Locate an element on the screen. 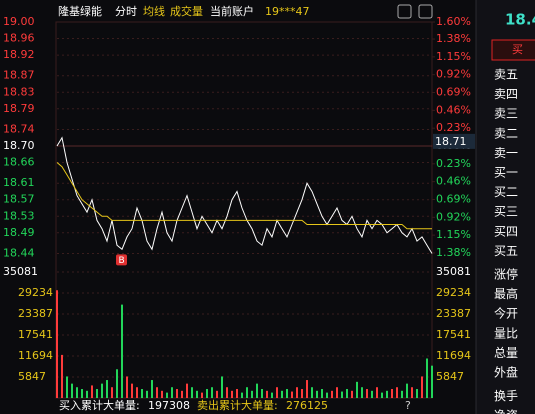 Image resolution: width=535 pixels, height=414 pixels. stock-name: 隆基绿能 is located at coordinates (80, 11).